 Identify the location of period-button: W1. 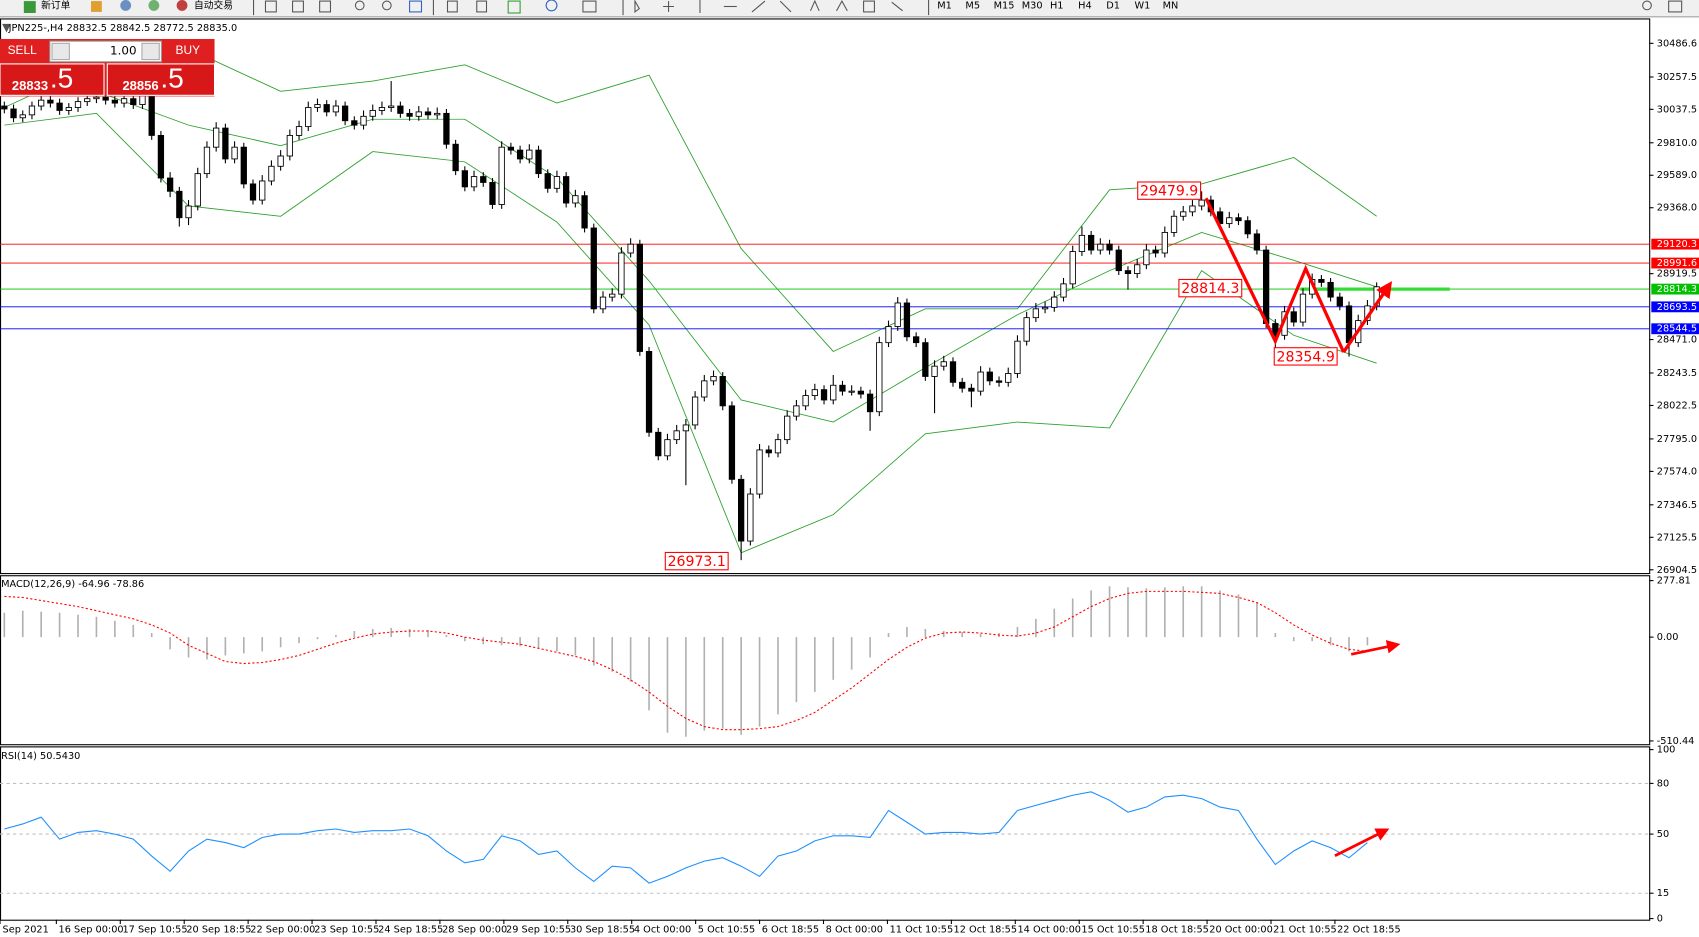
(1142, 5).